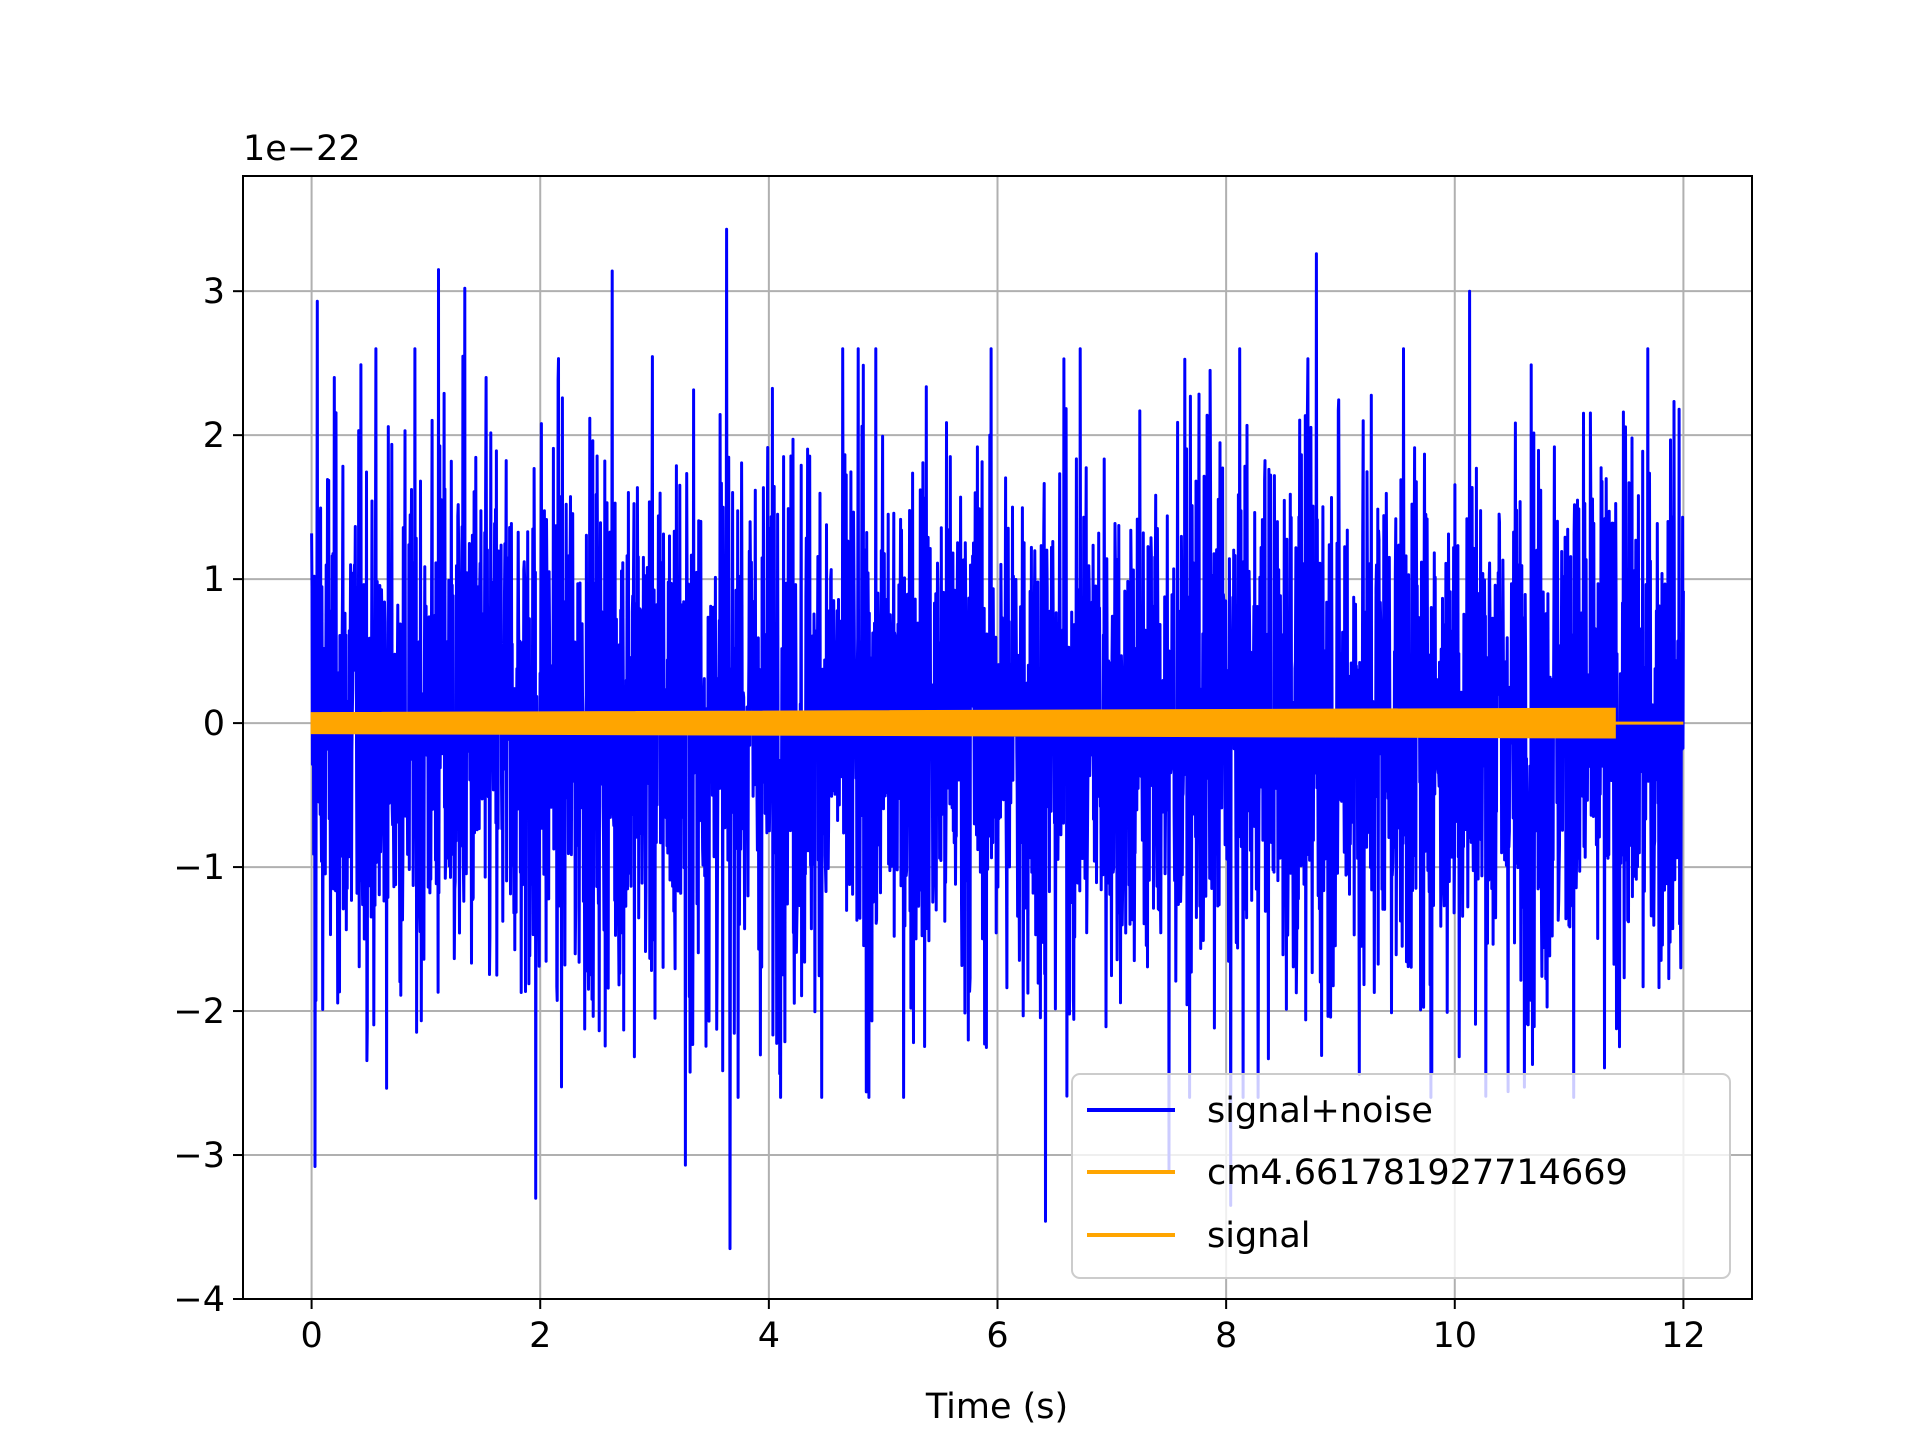 The image size is (1920, 1440). Describe the element at coordinates (214, 436) in the screenshot. I see `y-tick-label: 2` at that location.